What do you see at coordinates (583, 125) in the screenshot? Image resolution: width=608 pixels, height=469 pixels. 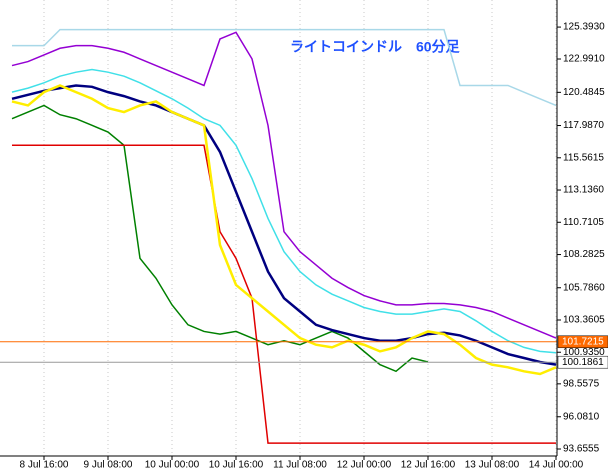 I see `y-tick-label: 117.9870` at bounding box center [583, 125].